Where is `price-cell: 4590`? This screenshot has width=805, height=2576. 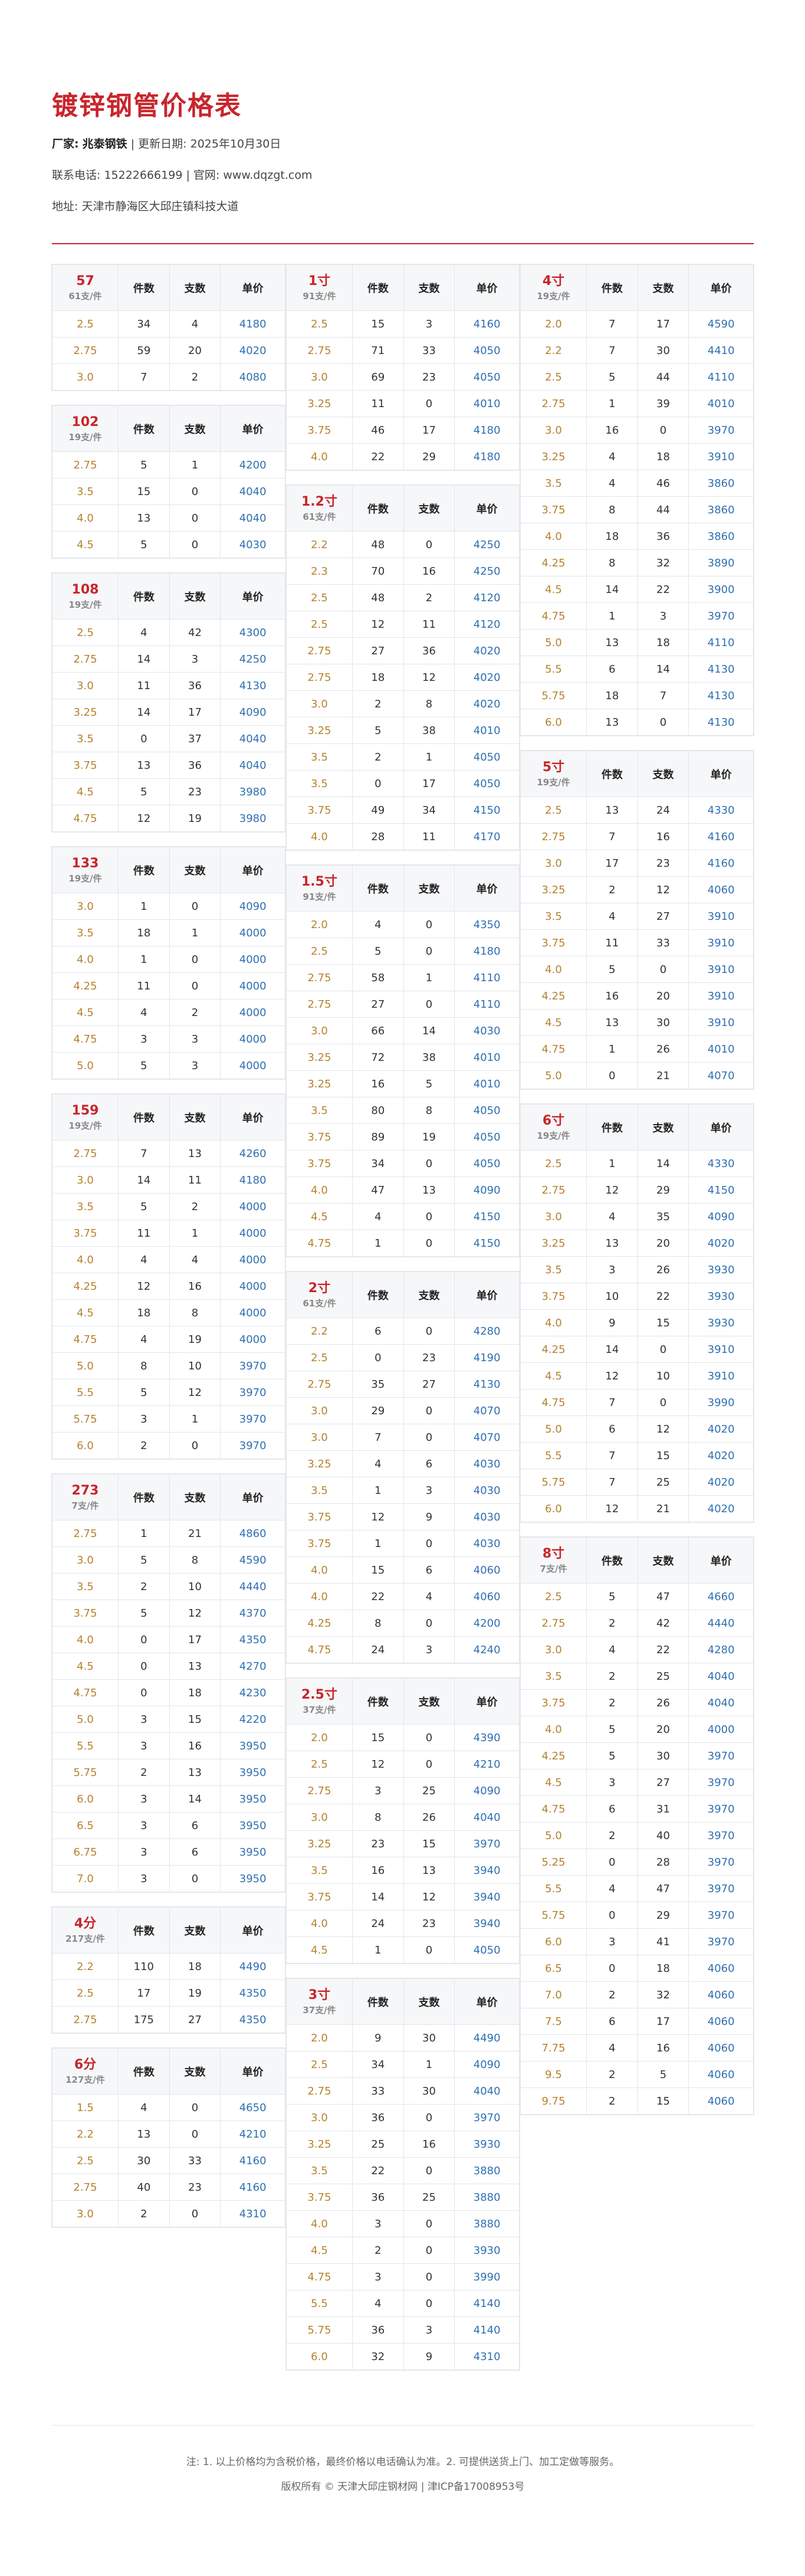
price-cell: 4590 is located at coordinates (253, 1560).